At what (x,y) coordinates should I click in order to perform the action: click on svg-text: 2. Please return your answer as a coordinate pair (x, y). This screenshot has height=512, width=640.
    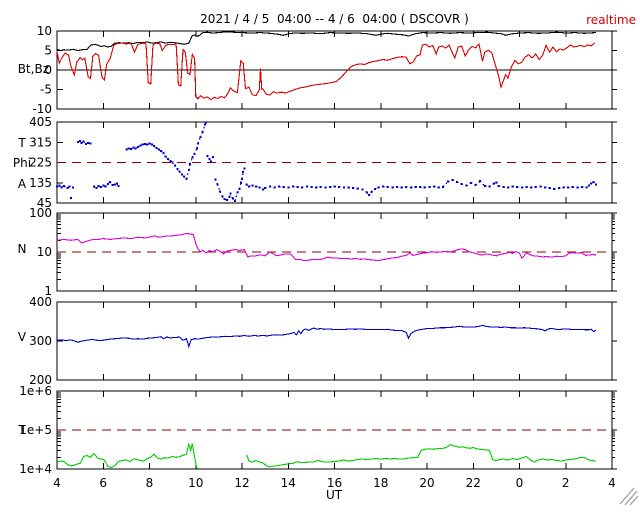
    Looking at the image, I should click on (566, 483).